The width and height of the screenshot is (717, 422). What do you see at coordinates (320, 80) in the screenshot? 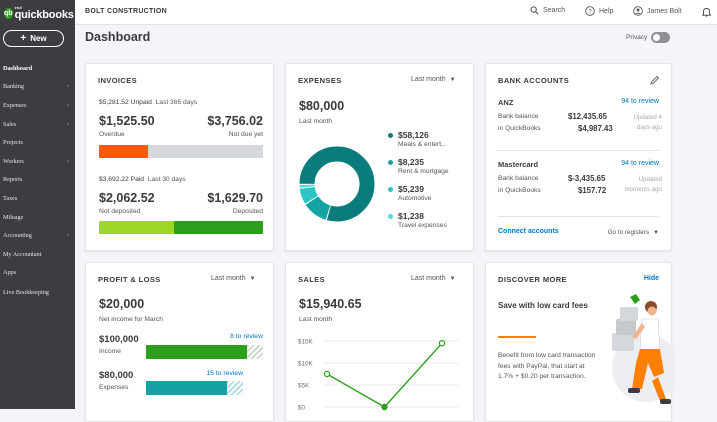
I see `expenses-title: EXPENSES` at bounding box center [320, 80].